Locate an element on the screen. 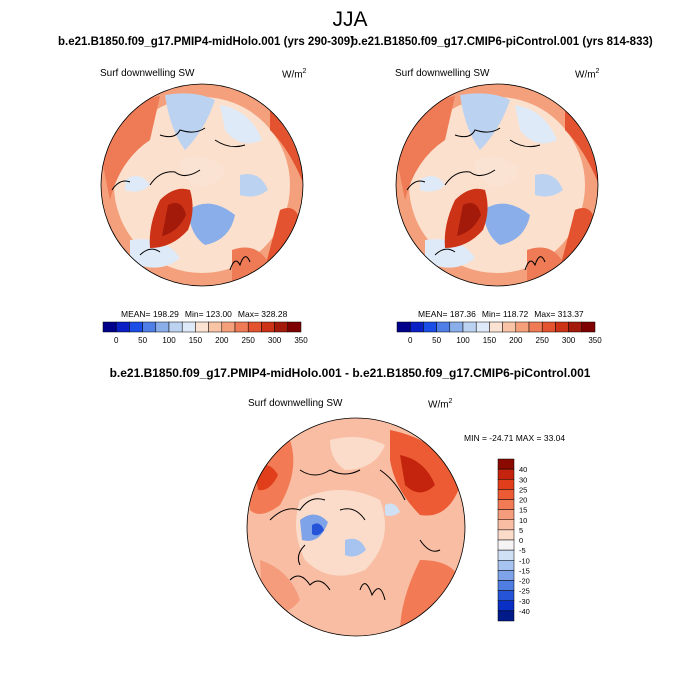  diff-unit-label: W/m2 is located at coordinates (440, 404).